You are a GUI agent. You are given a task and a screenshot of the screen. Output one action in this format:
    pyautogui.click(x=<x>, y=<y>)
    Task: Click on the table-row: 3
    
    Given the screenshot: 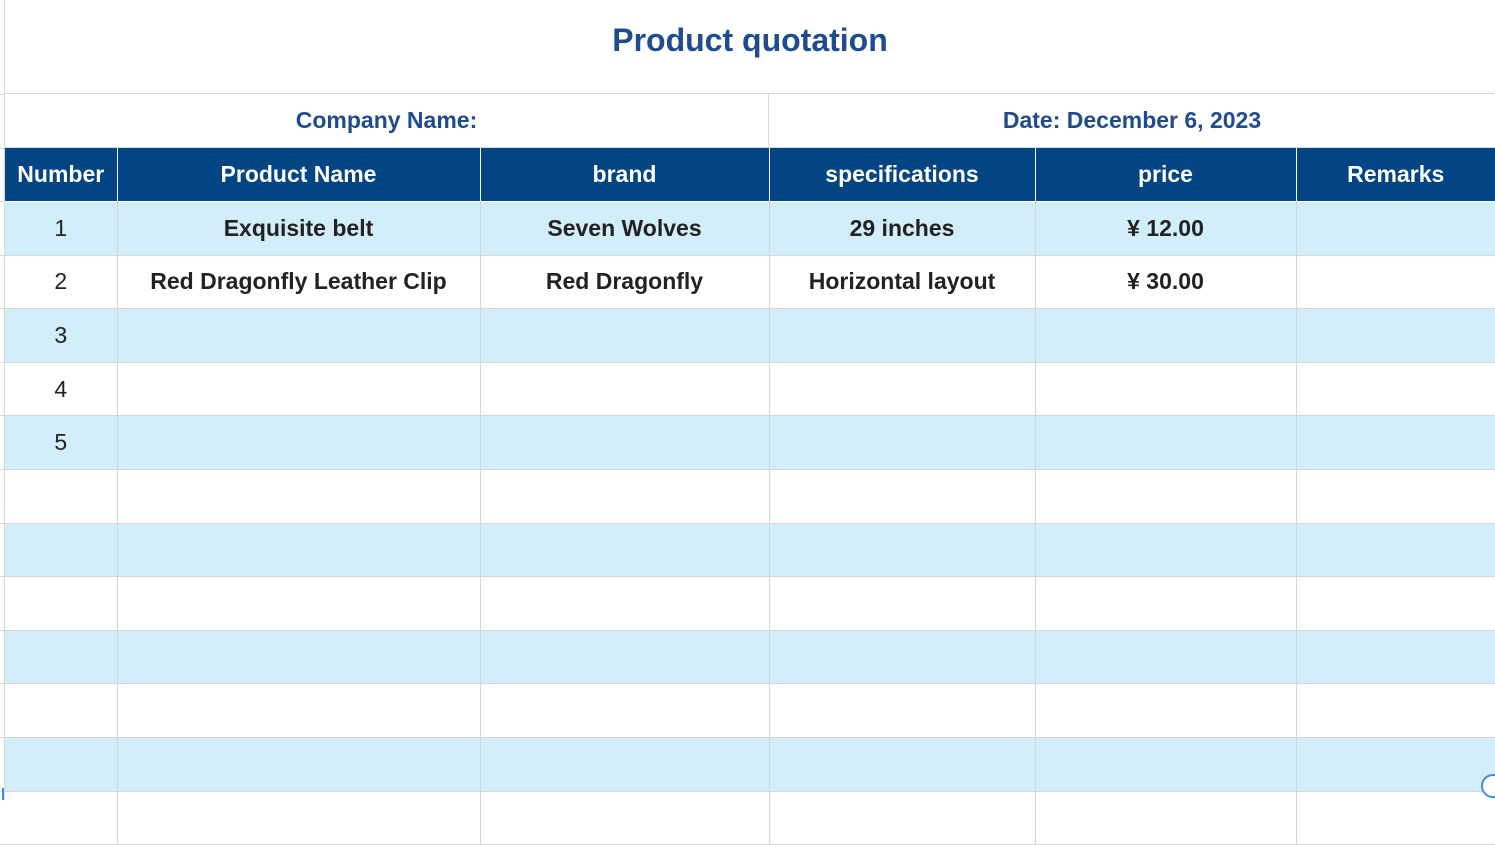 What is the action you would take?
    pyautogui.click(x=750, y=335)
    